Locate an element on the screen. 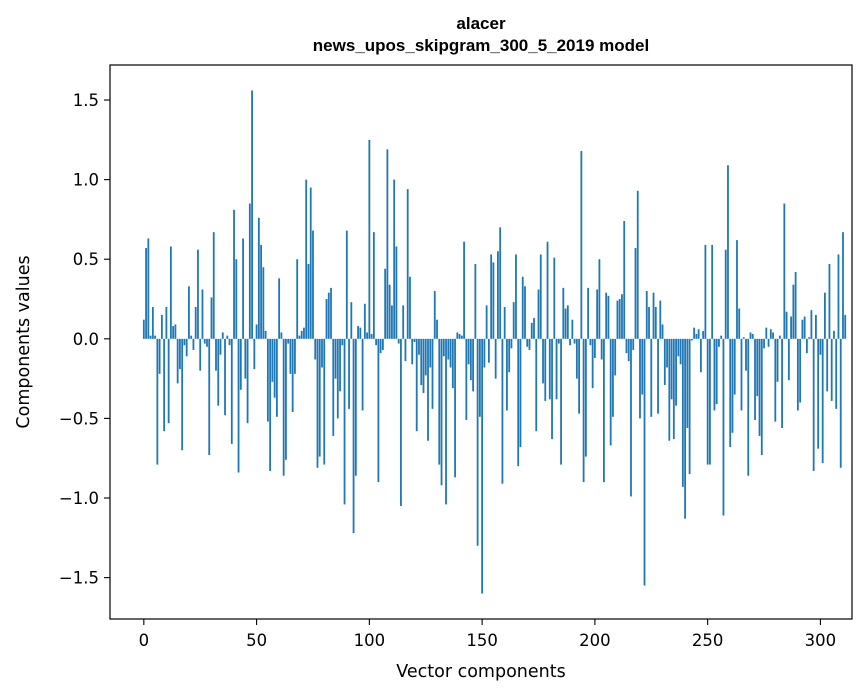  y-tick-label: 0.0 is located at coordinates (86, 339).